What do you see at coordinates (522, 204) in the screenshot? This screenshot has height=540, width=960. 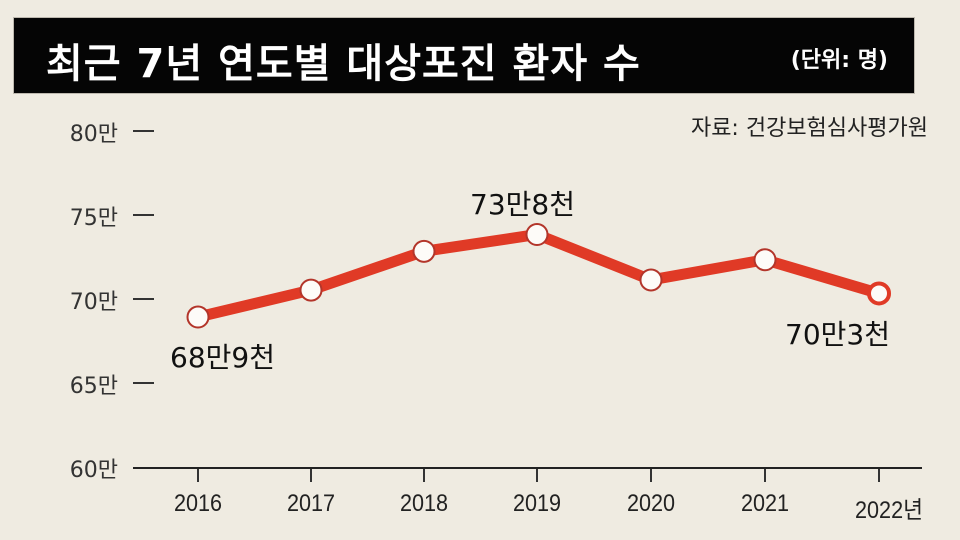 I see `annotation-peak: 73만8천` at bounding box center [522, 204].